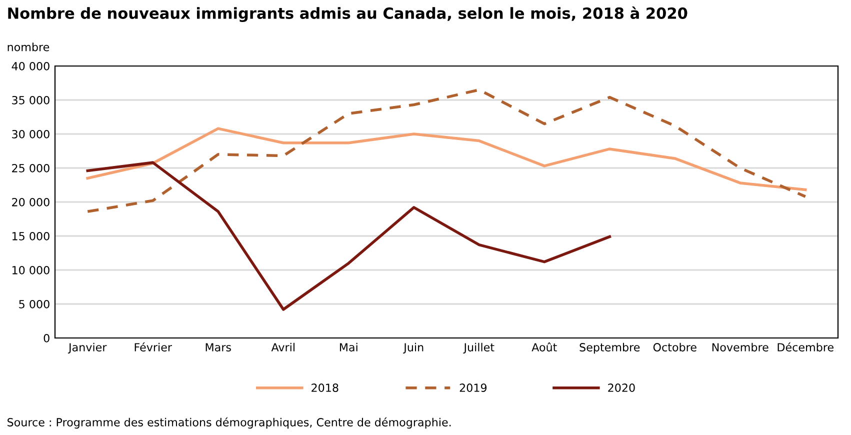 Image resolution: width=851 pixels, height=435 pixels. I want to click on y-tick-label: 30 000, so click(31, 134).